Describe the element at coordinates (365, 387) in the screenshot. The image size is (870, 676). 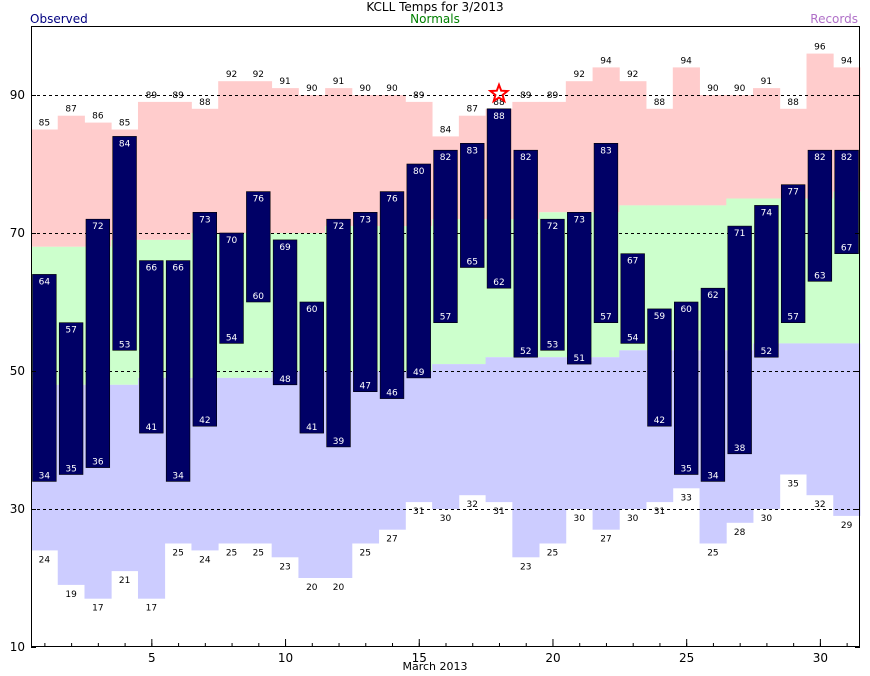
I see `observed-low-label: 47` at that location.